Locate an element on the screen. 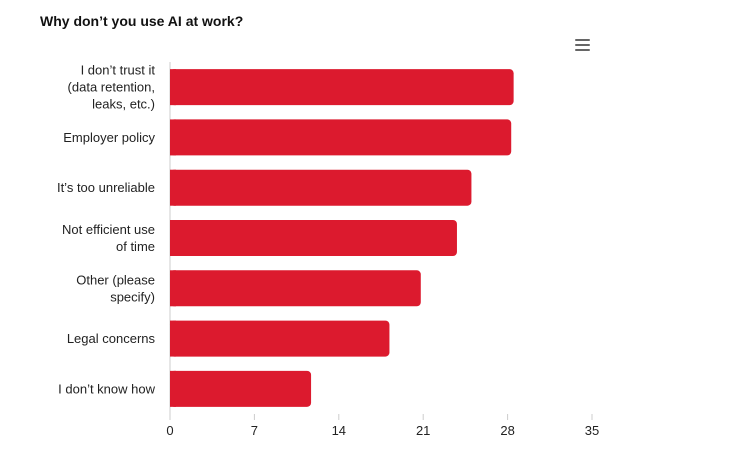 The width and height of the screenshot is (741, 454). category-label-line: It’s too unreliable is located at coordinates (106, 187).